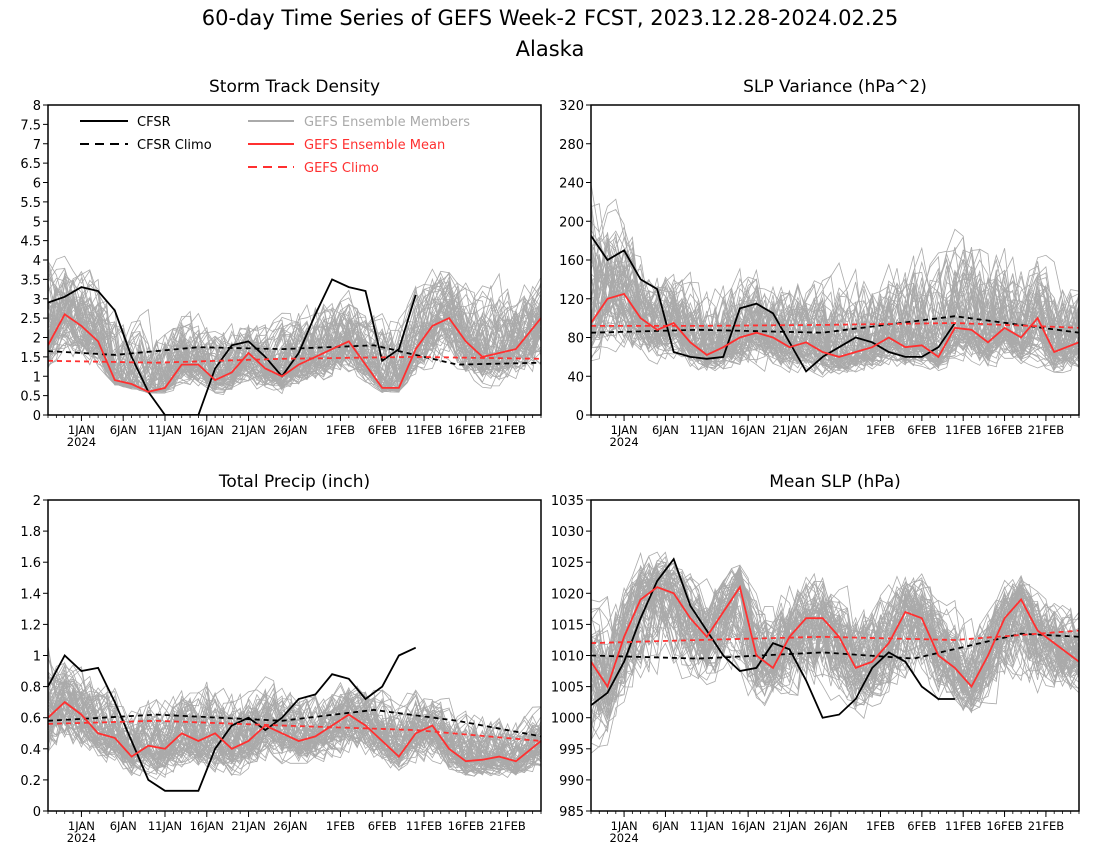  Describe the element at coordinates (37, 145) in the screenshot. I see `y-tick-label: 7` at that location.